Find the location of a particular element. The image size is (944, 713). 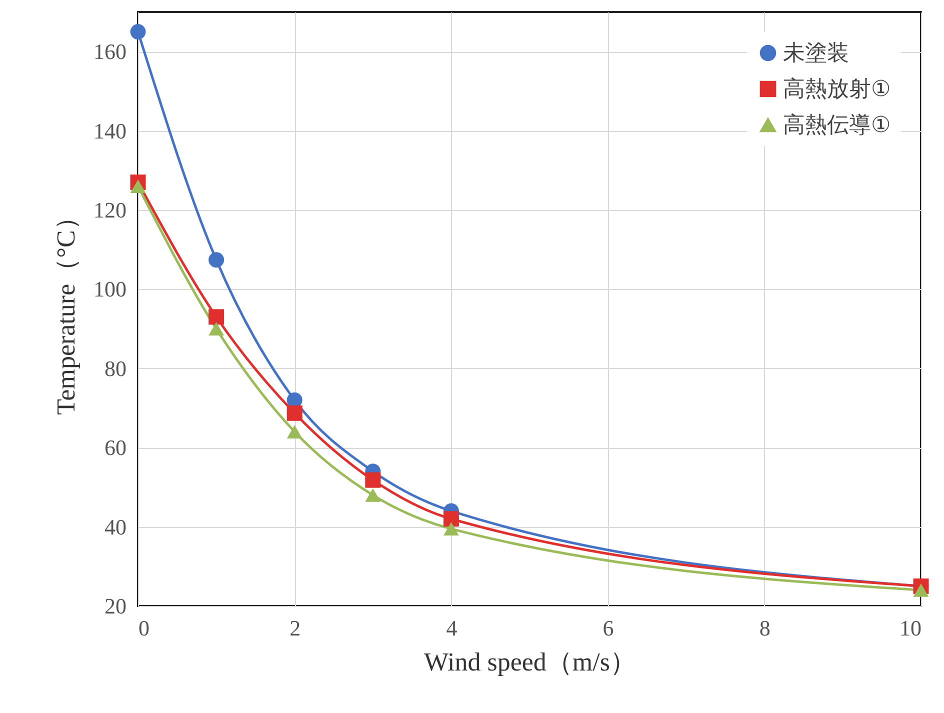

y-tick-label: 120 is located at coordinates (110, 210).